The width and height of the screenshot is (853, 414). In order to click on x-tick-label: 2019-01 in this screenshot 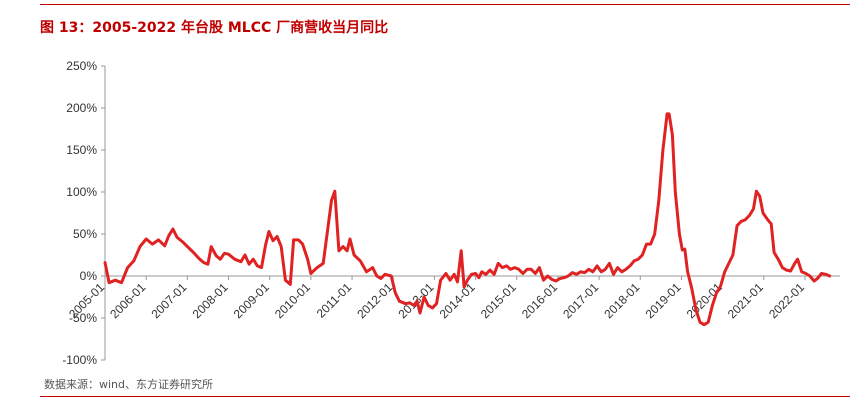, I will do `click(663, 300)`.